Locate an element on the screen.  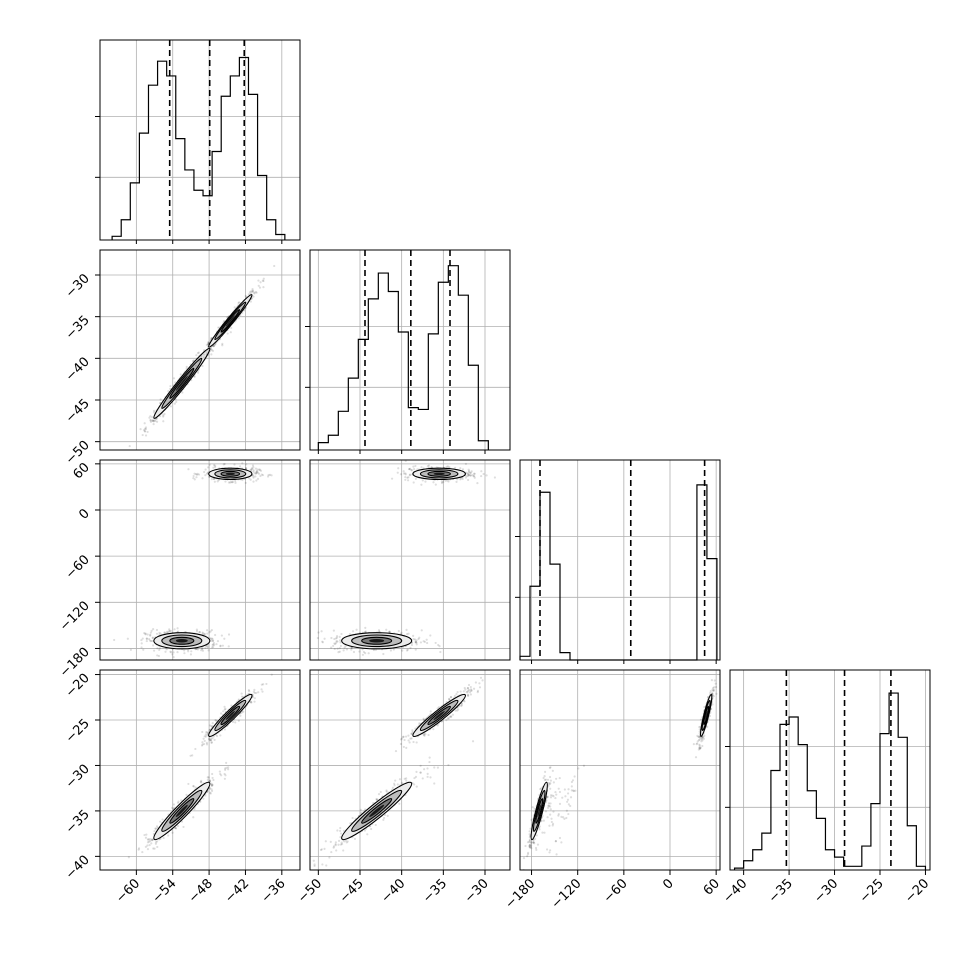
y-tick-label: 0 is located at coordinates (84, 514).